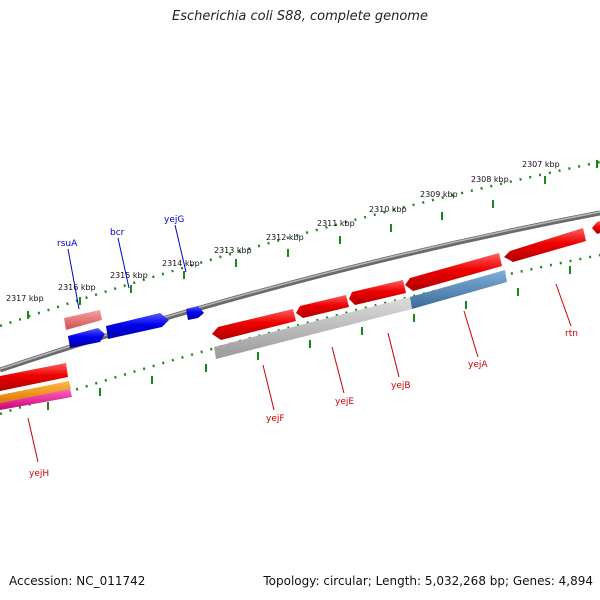 The width and height of the screenshot is (600, 600). Describe the element at coordinates (453, 272) in the screenshot. I see `gene-arrow-yejA` at that location.